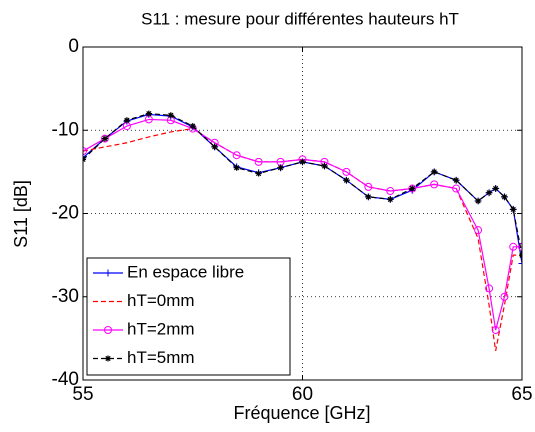 This screenshot has height=432, width=535. What do you see at coordinates (521, 394) in the screenshot?
I see `x-tick-label: 65` at bounding box center [521, 394].